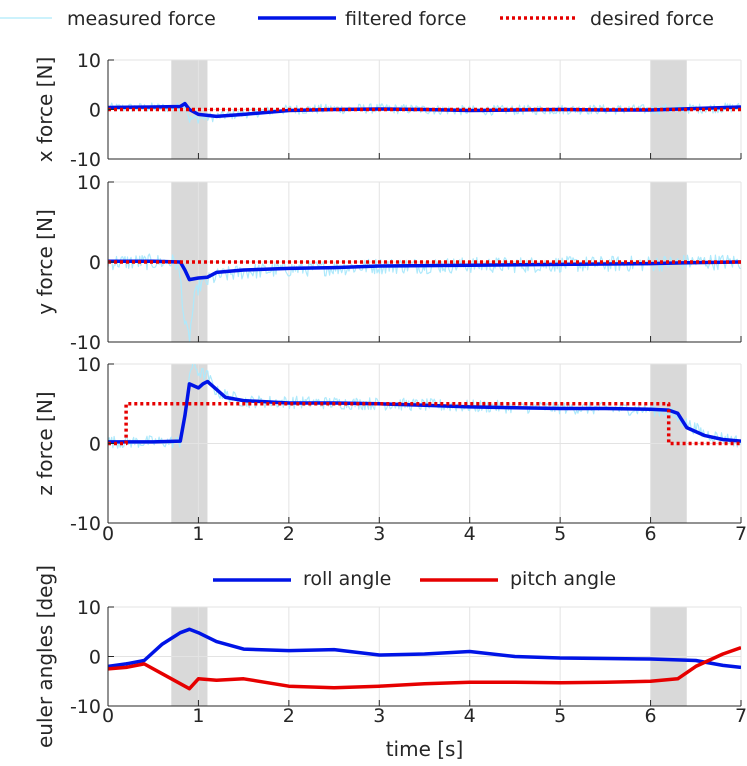  Describe the element at coordinates (45, 656) in the screenshot. I see `y-axis-label: euler angles [deg]` at that location.